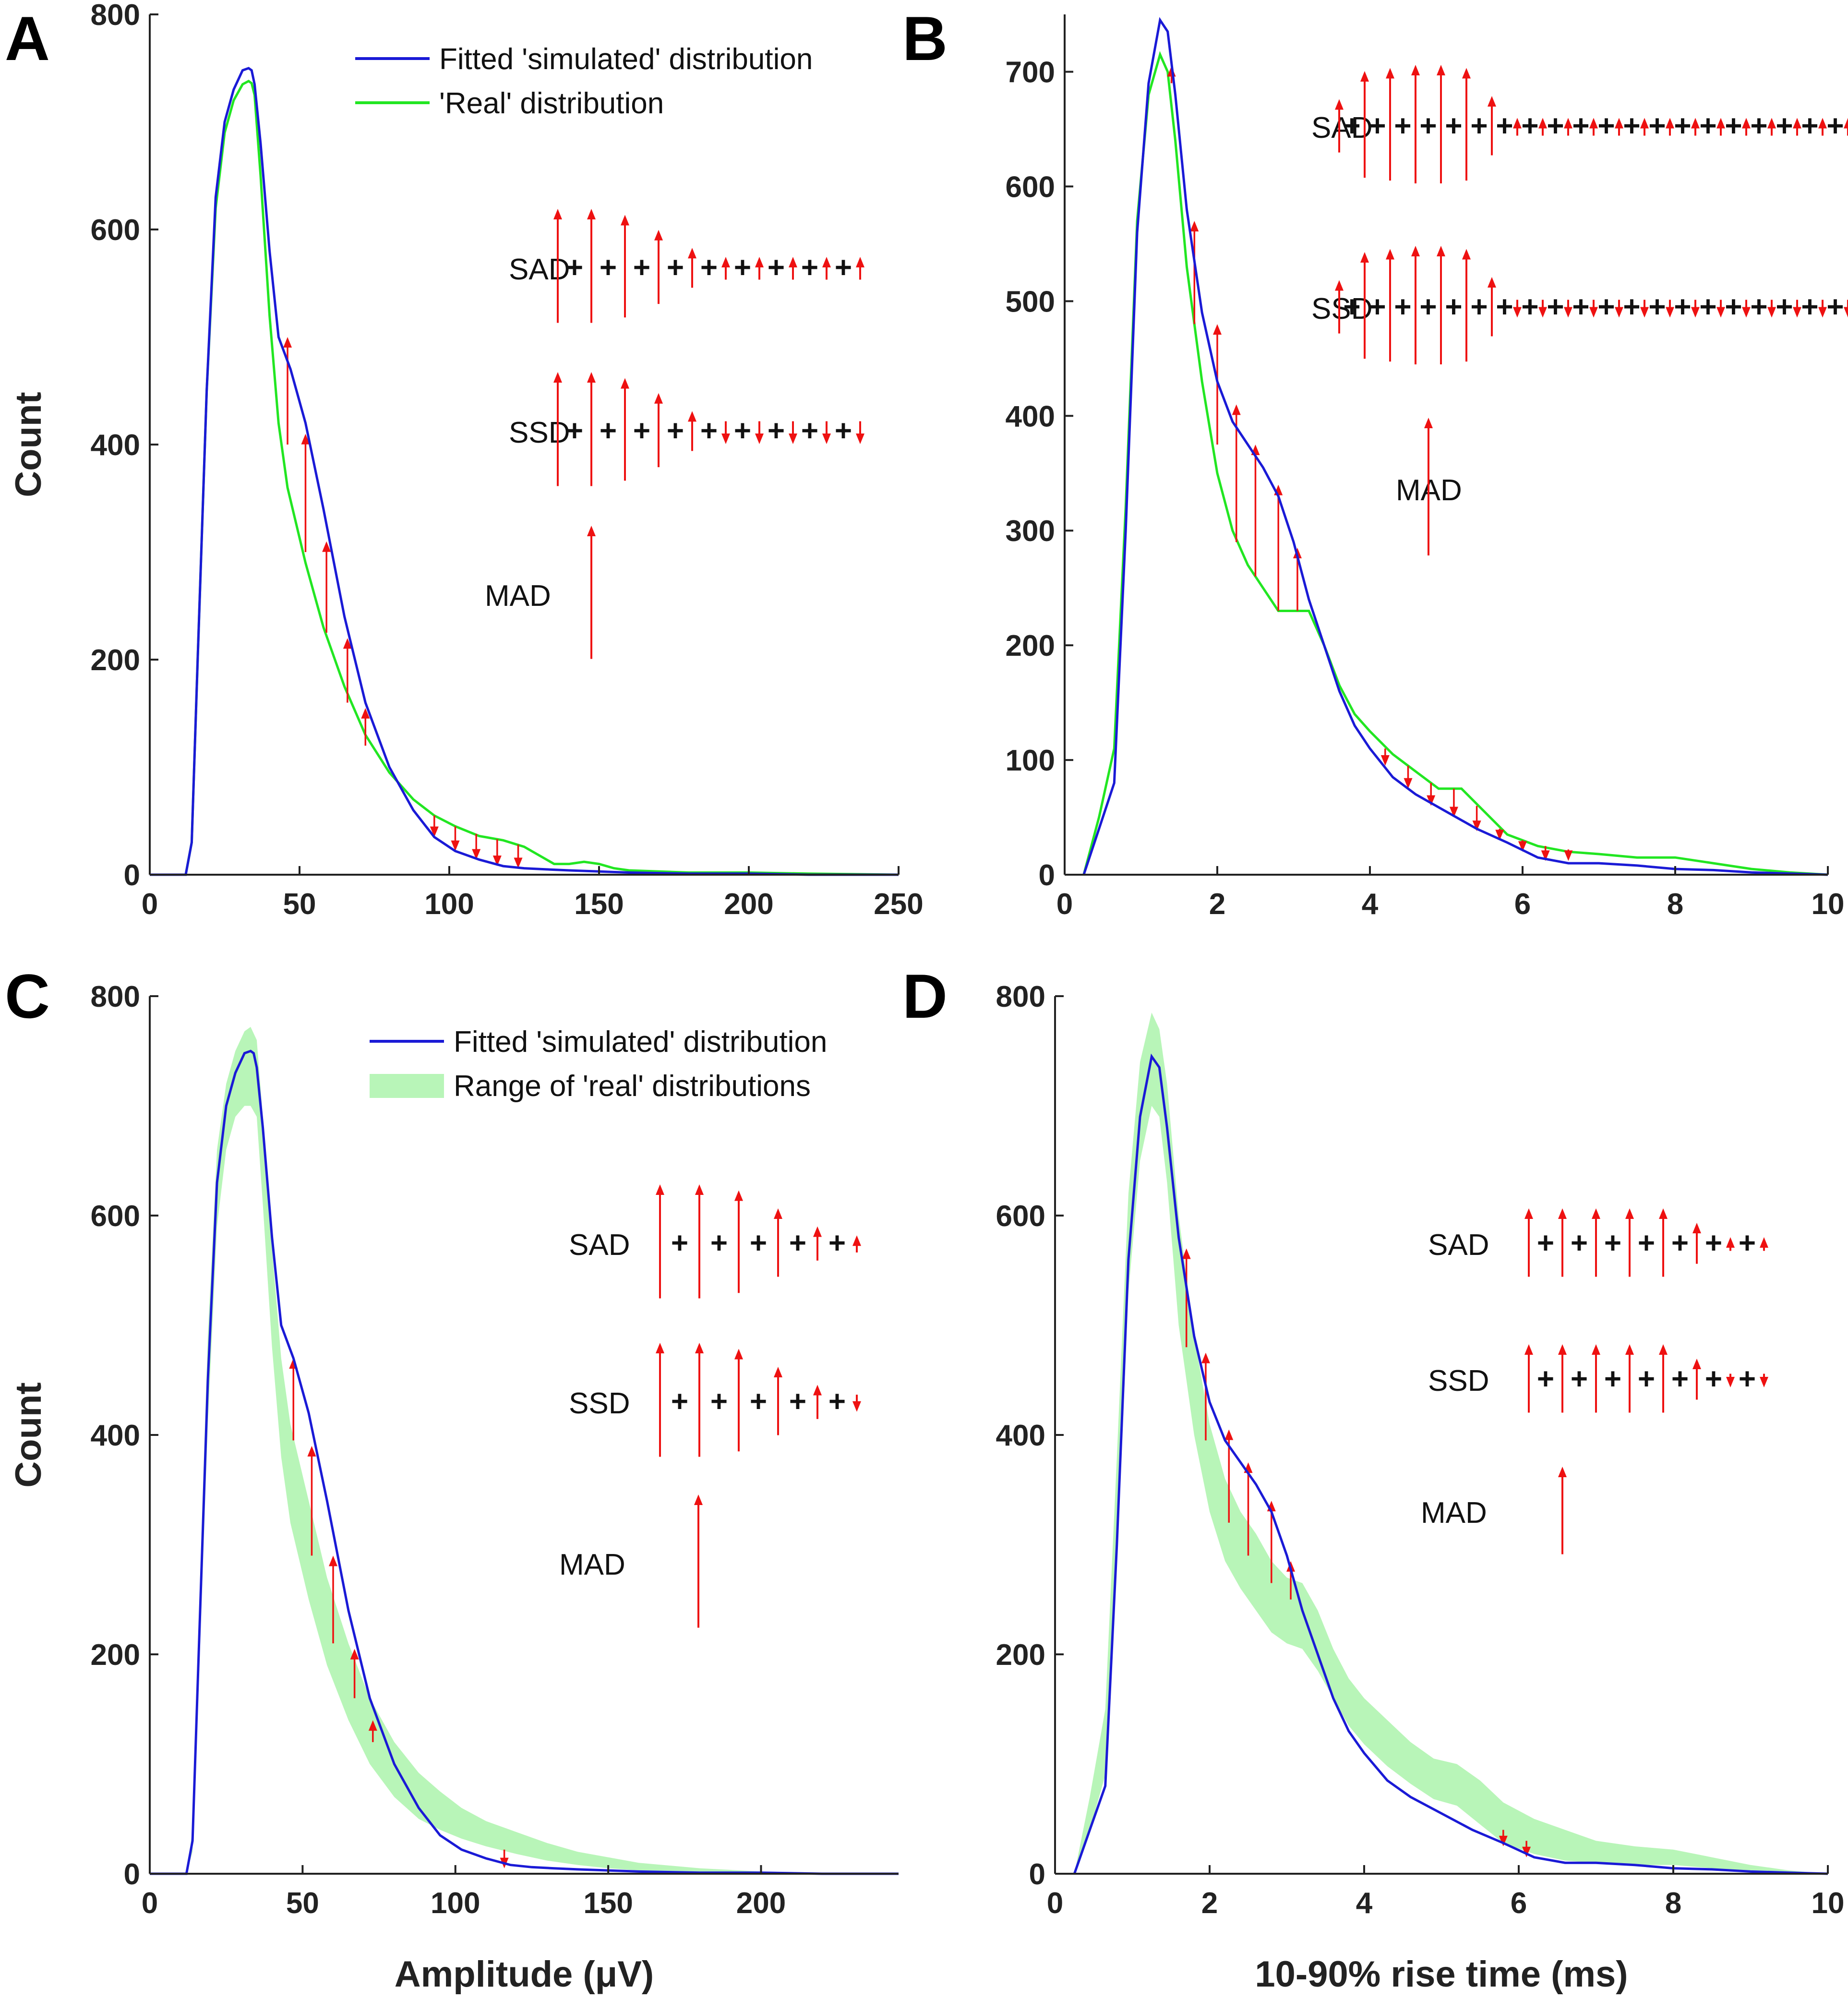 The image size is (1848, 2000). What do you see at coordinates (1441, 1974) in the screenshot?
I see `panel-d-x-axis-title: 10-90% rise time (ms)` at bounding box center [1441, 1974].